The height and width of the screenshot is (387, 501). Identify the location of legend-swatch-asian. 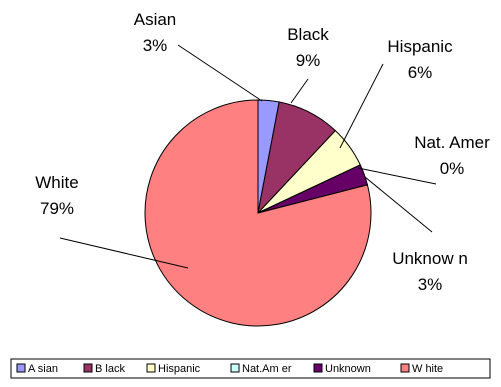
(21, 368).